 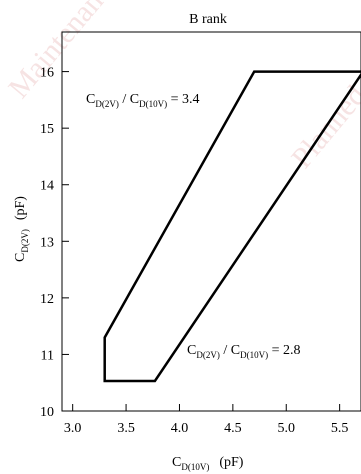 I want to click on ratio-2-8-c2: C, so click(x=235, y=350).